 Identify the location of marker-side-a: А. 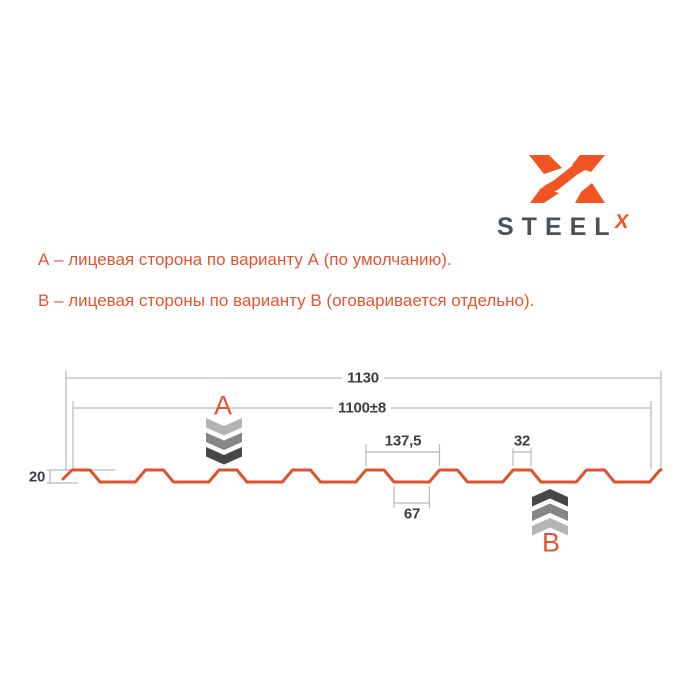
(223, 405).